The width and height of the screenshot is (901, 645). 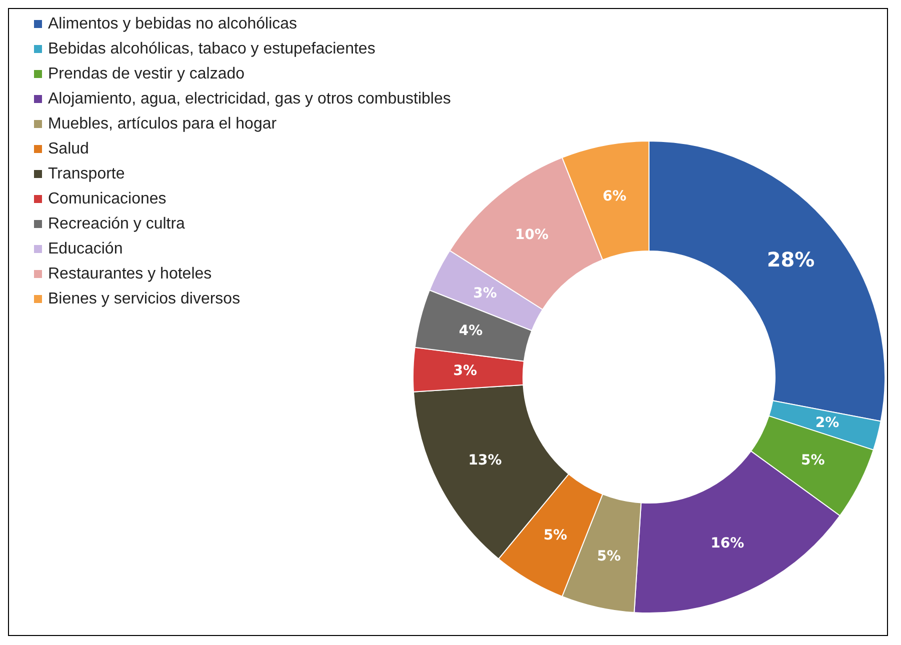 What do you see at coordinates (144, 299) in the screenshot?
I see `legend-label: Bienes y servicios diversos` at bounding box center [144, 299].